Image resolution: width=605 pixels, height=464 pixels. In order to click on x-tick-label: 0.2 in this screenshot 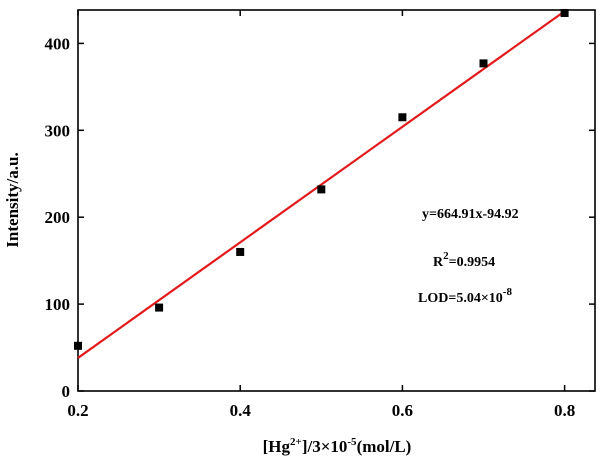, I will do `click(77, 410)`.